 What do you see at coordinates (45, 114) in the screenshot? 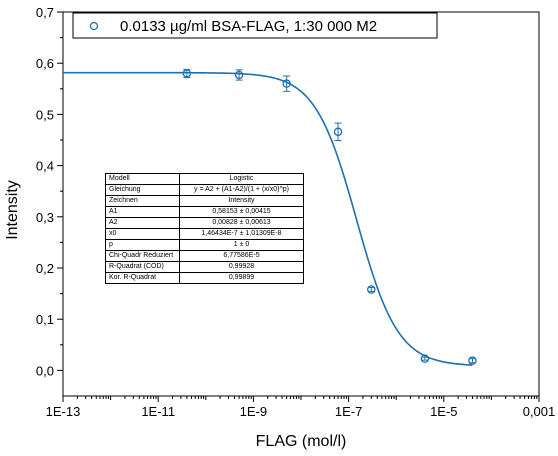
I see `y-tick-label: 0,5` at bounding box center [45, 114].